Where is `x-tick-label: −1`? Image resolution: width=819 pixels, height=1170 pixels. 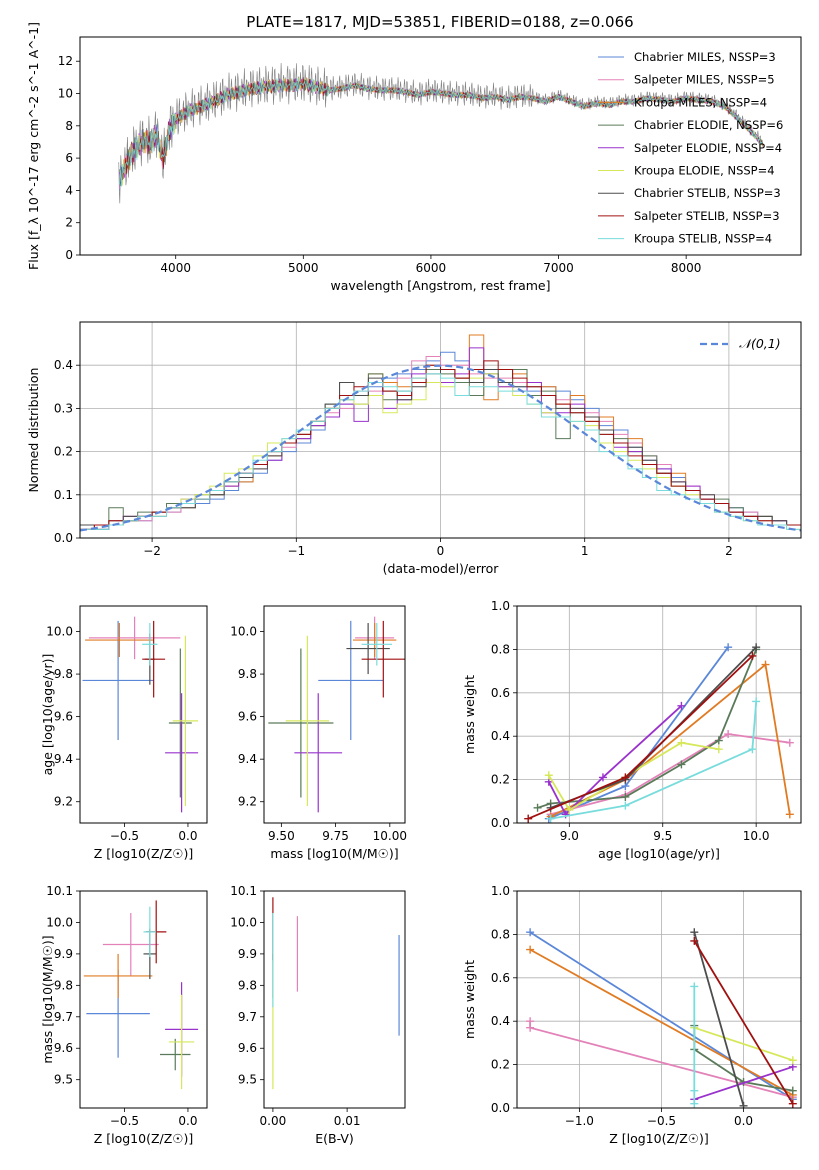 x-tick-label: −1 is located at coordinates (296, 551).